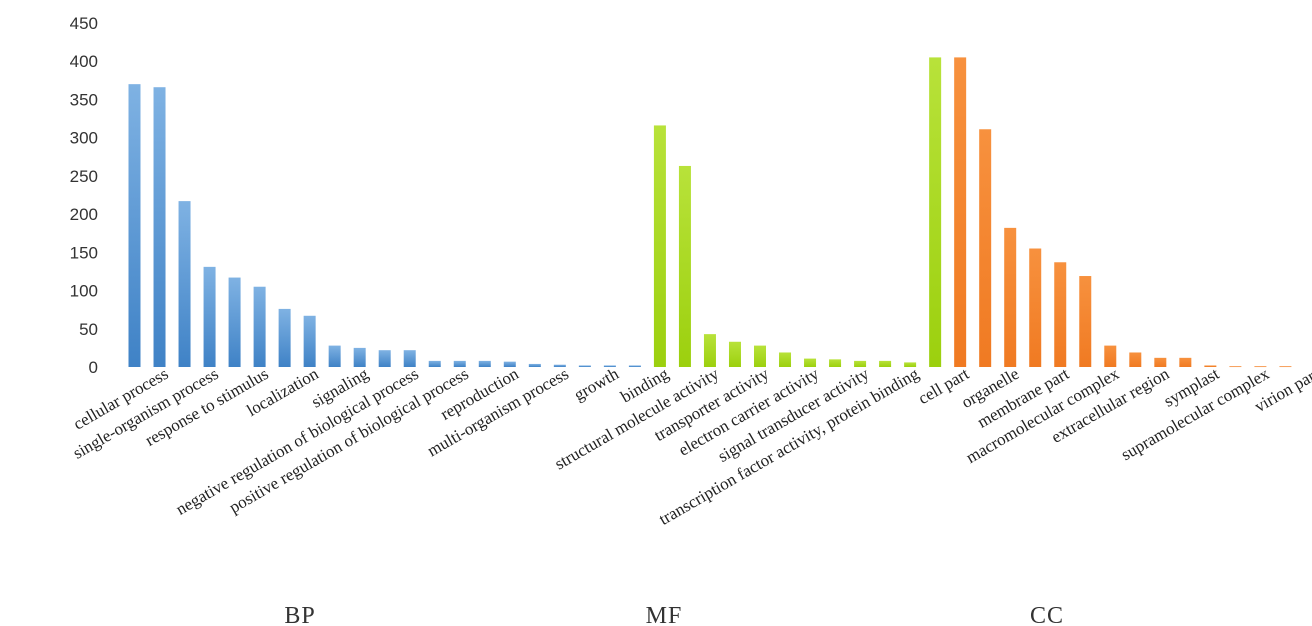 The image size is (1312, 626). Describe the element at coordinates (299, 614) in the screenshot. I see `group-label-bp: BP` at that location.